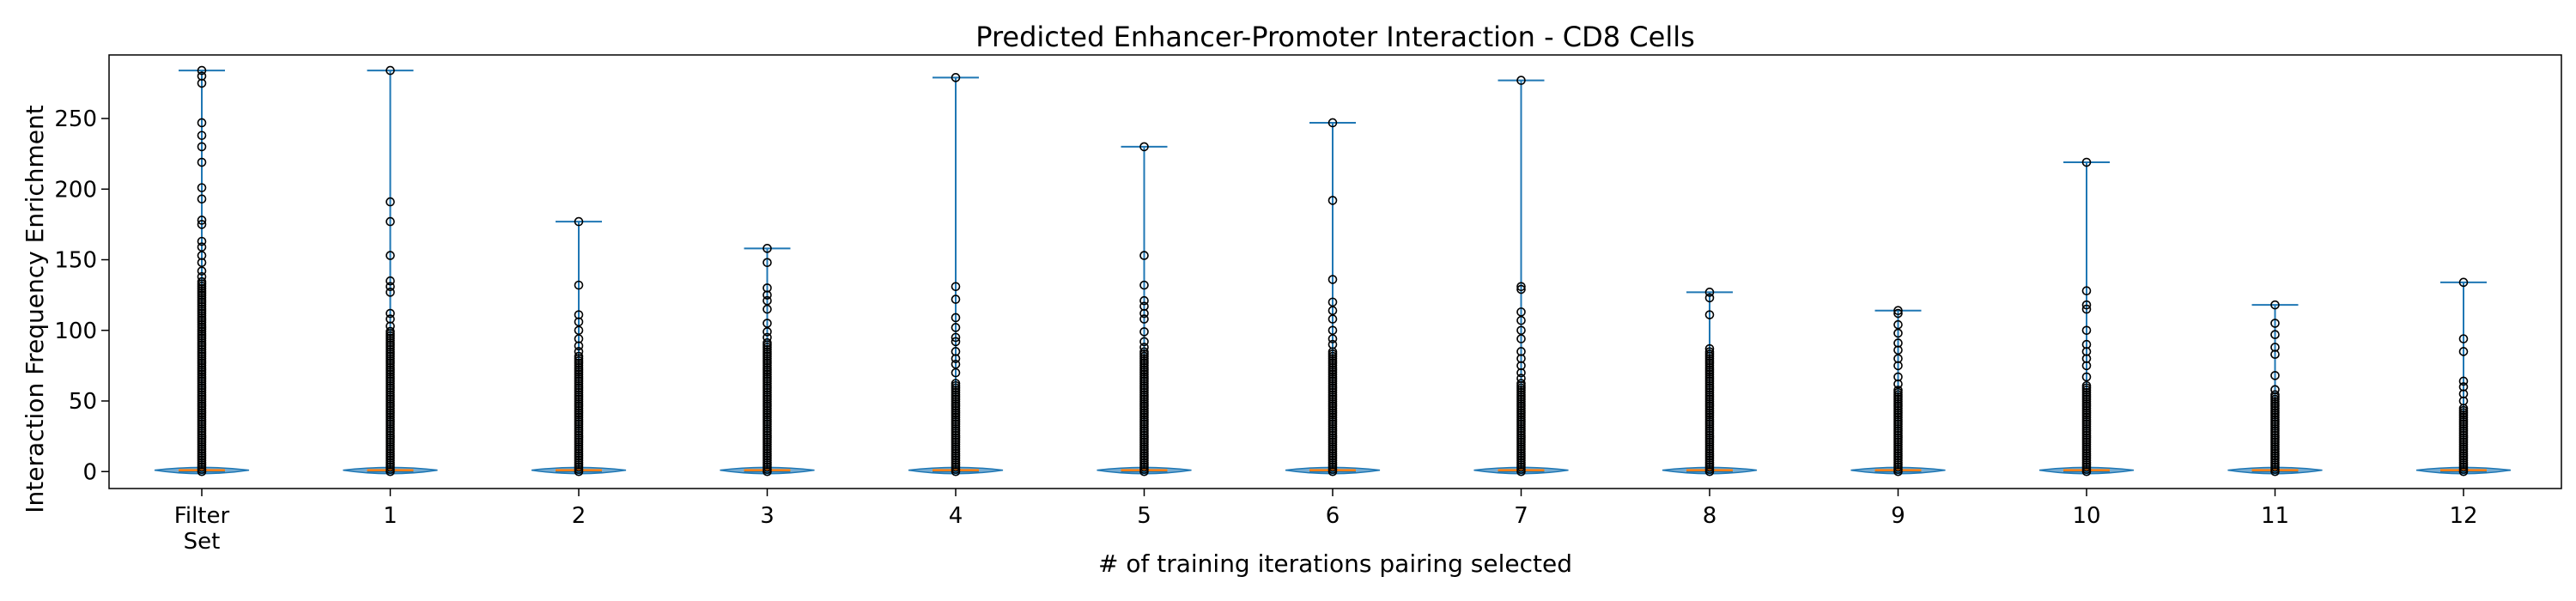 Image resolution: width=2576 pixels, height=601 pixels. I want to click on x-tick-label: 2, so click(579, 516).